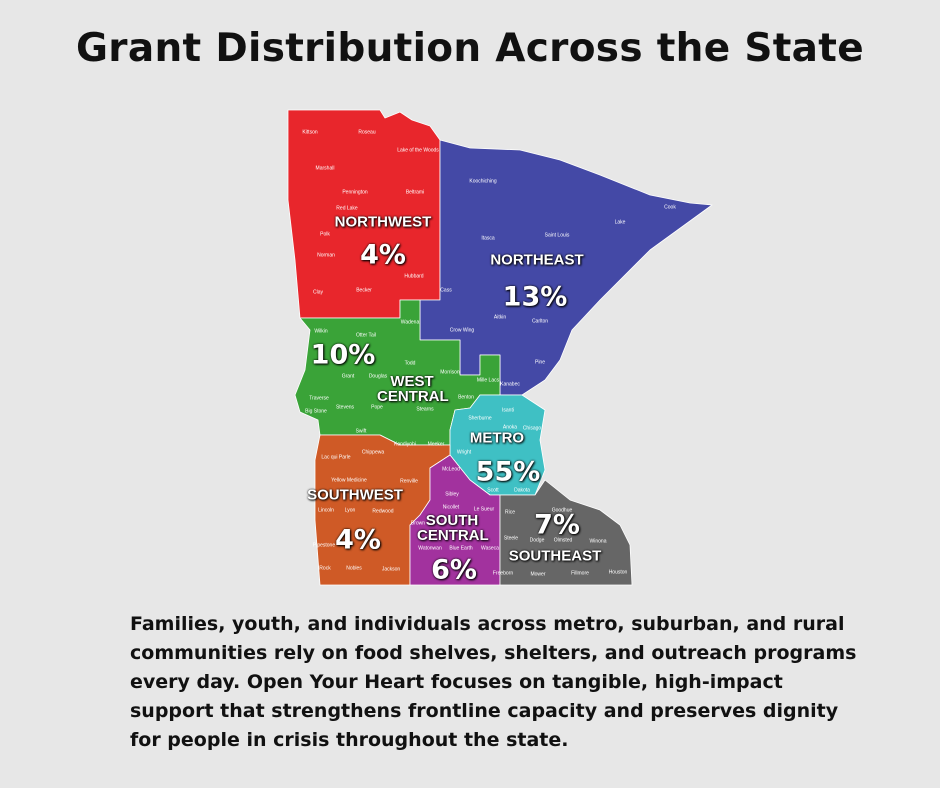 The width and height of the screenshot is (940, 788). What do you see at coordinates (405, 444) in the screenshot?
I see `county-label: Kandiyohi` at bounding box center [405, 444].